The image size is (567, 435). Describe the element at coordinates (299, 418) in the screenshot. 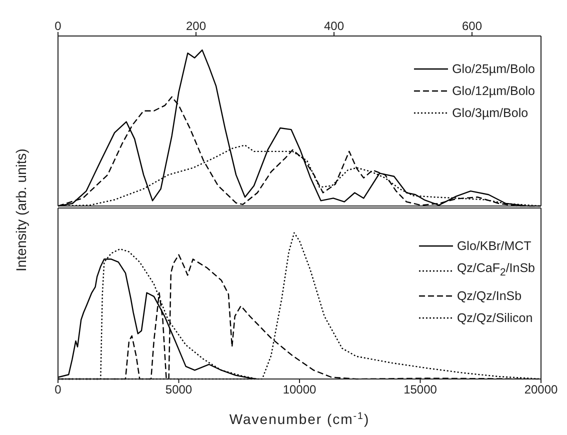

I see `x-axis-title: Wavenumber (cm$^{-1}$)` at that location.